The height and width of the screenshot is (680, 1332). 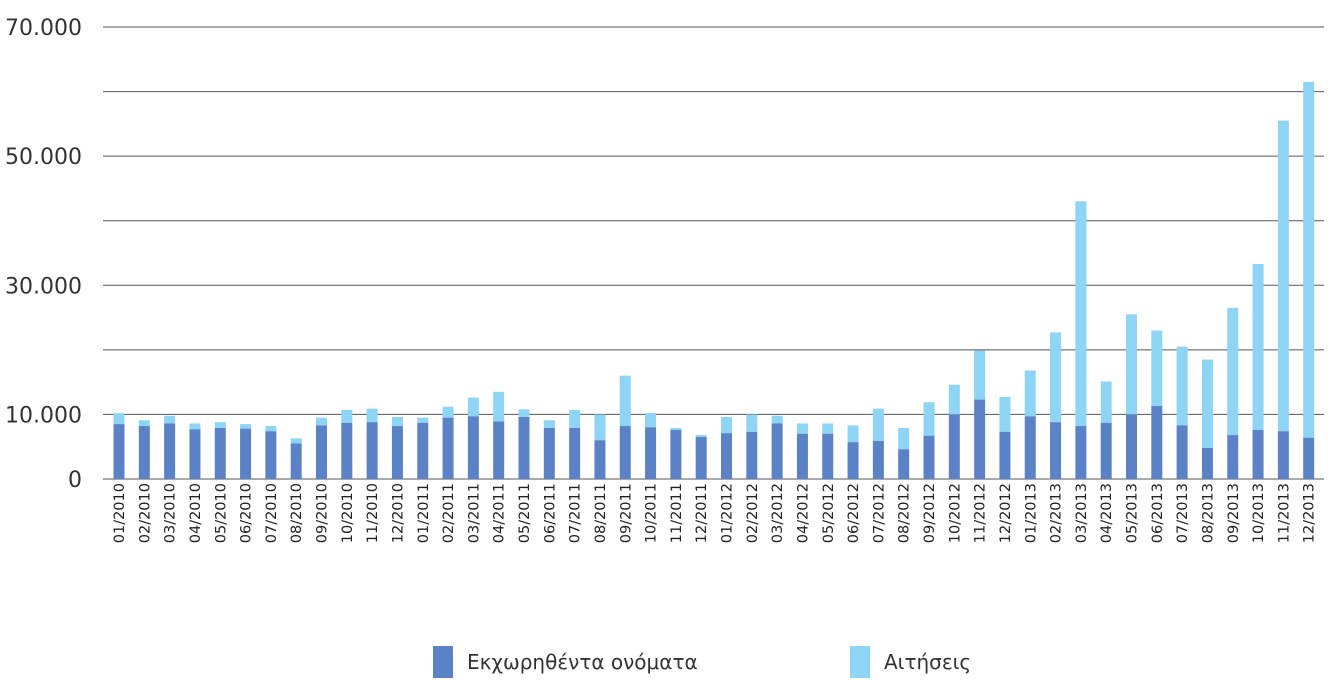 What do you see at coordinates (954, 446) in the screenshot?
I see `bar-assigned-10/2012` at bounding box center [954, 446].